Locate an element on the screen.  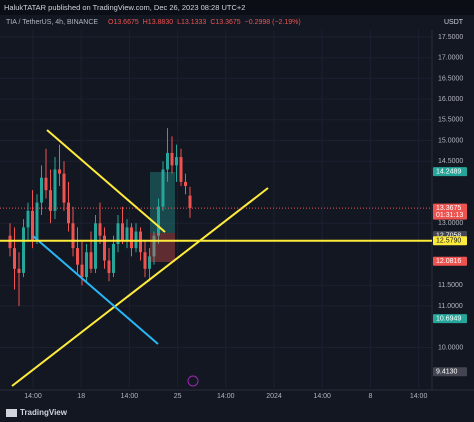
price-label: 12.5790 is located at coordinates (448, 241).